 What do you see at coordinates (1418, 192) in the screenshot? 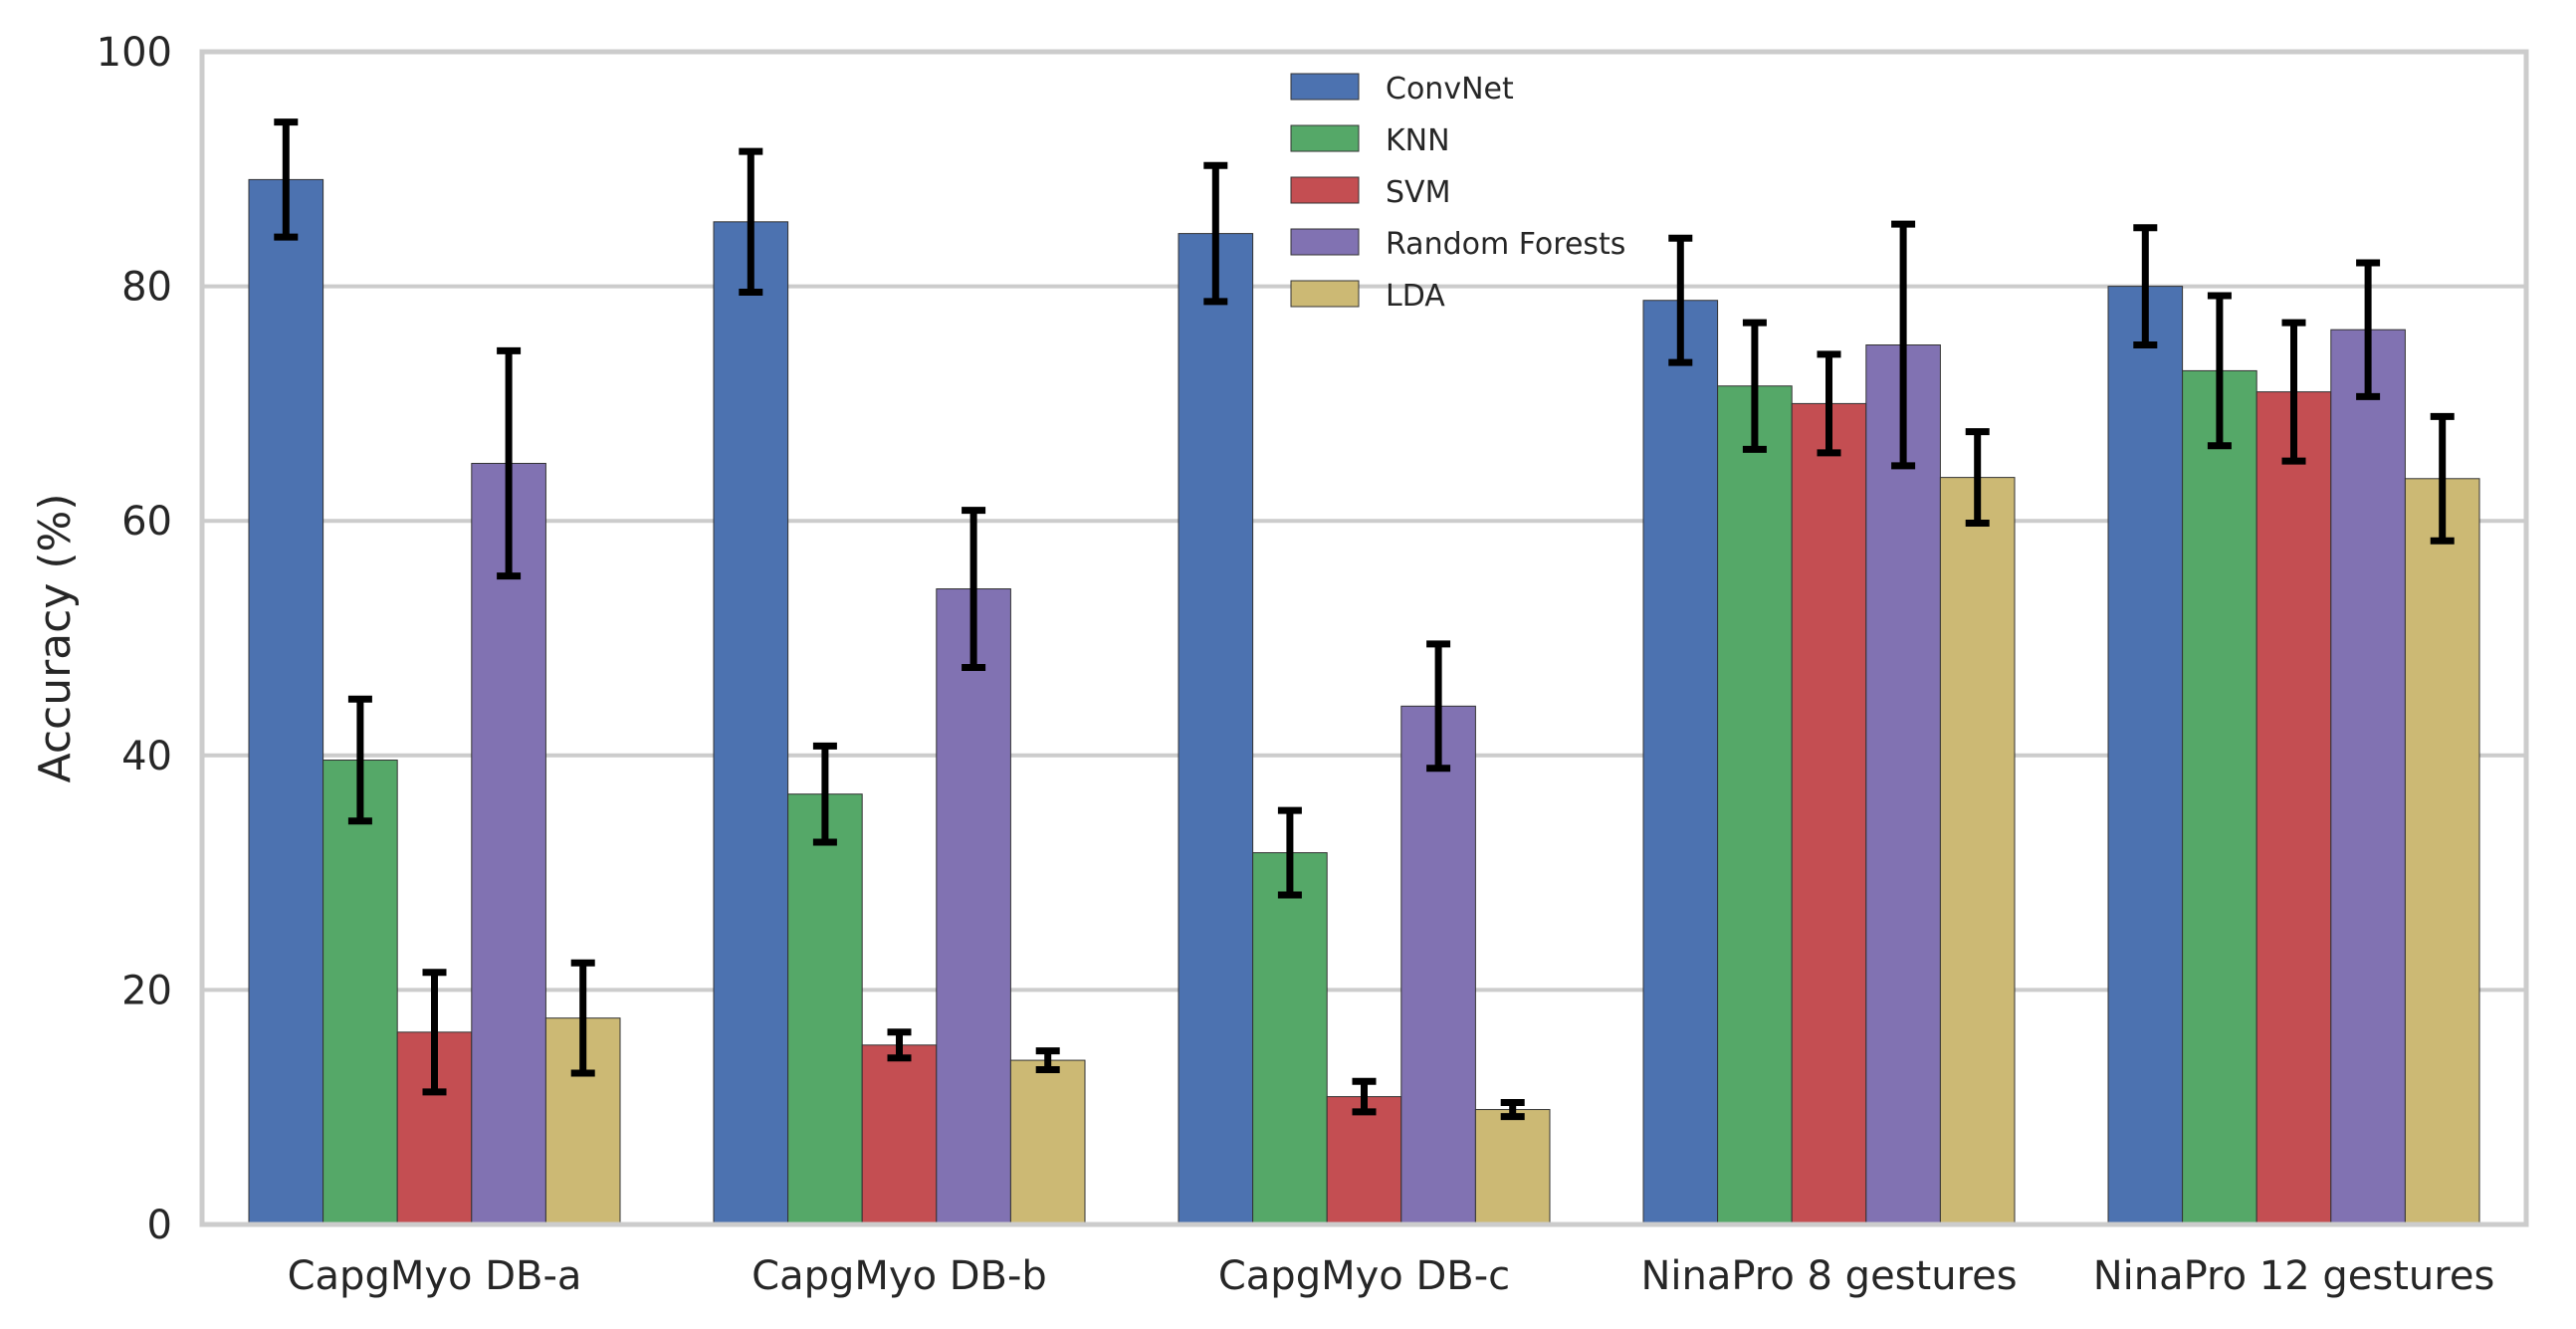
I see `legend-label: SVM` at bounding box center [1418, 192].